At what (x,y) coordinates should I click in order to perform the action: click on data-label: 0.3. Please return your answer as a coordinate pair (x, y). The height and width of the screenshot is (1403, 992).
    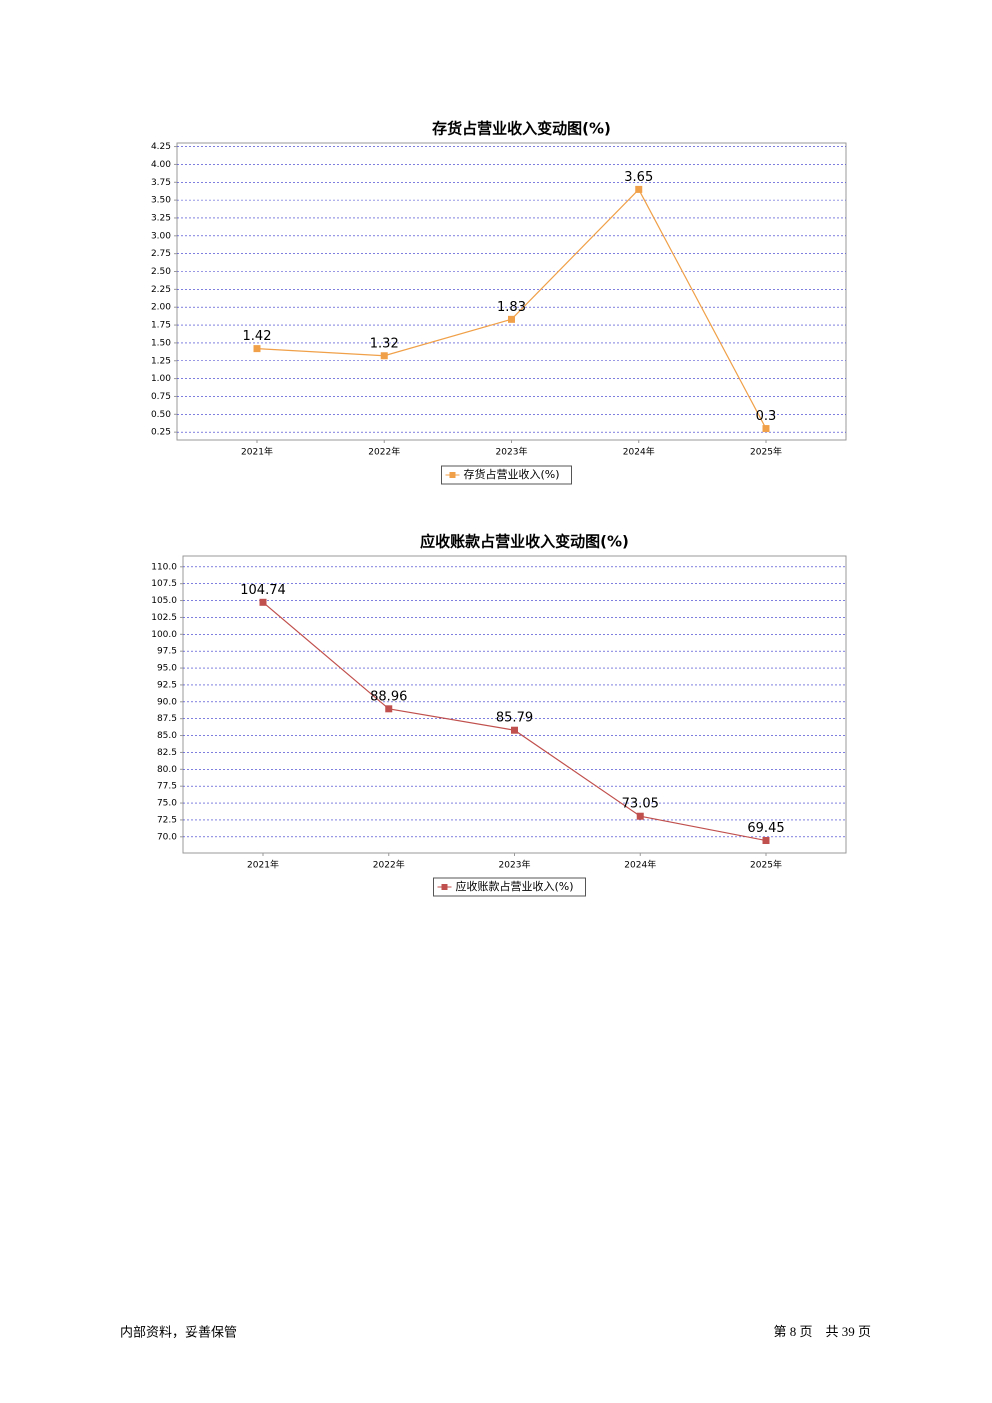
    Looking at the image, I should click on (766, 416).